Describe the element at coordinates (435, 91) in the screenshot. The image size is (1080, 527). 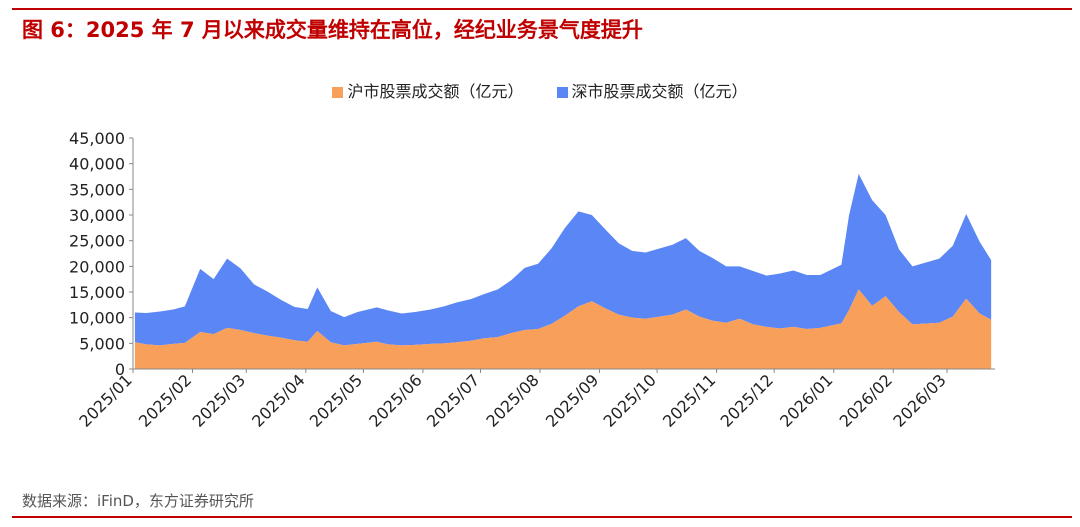
I see `legend-label-shanghai: 沪市股票成交额（亿元）` at that location.